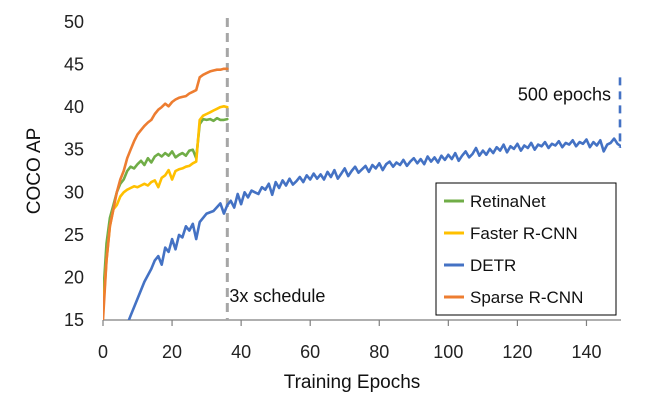 Image resolution: width=671 pixels, height=408 pixels. I want to click on x-axis-title: Training Epochs, so click(352, 382).